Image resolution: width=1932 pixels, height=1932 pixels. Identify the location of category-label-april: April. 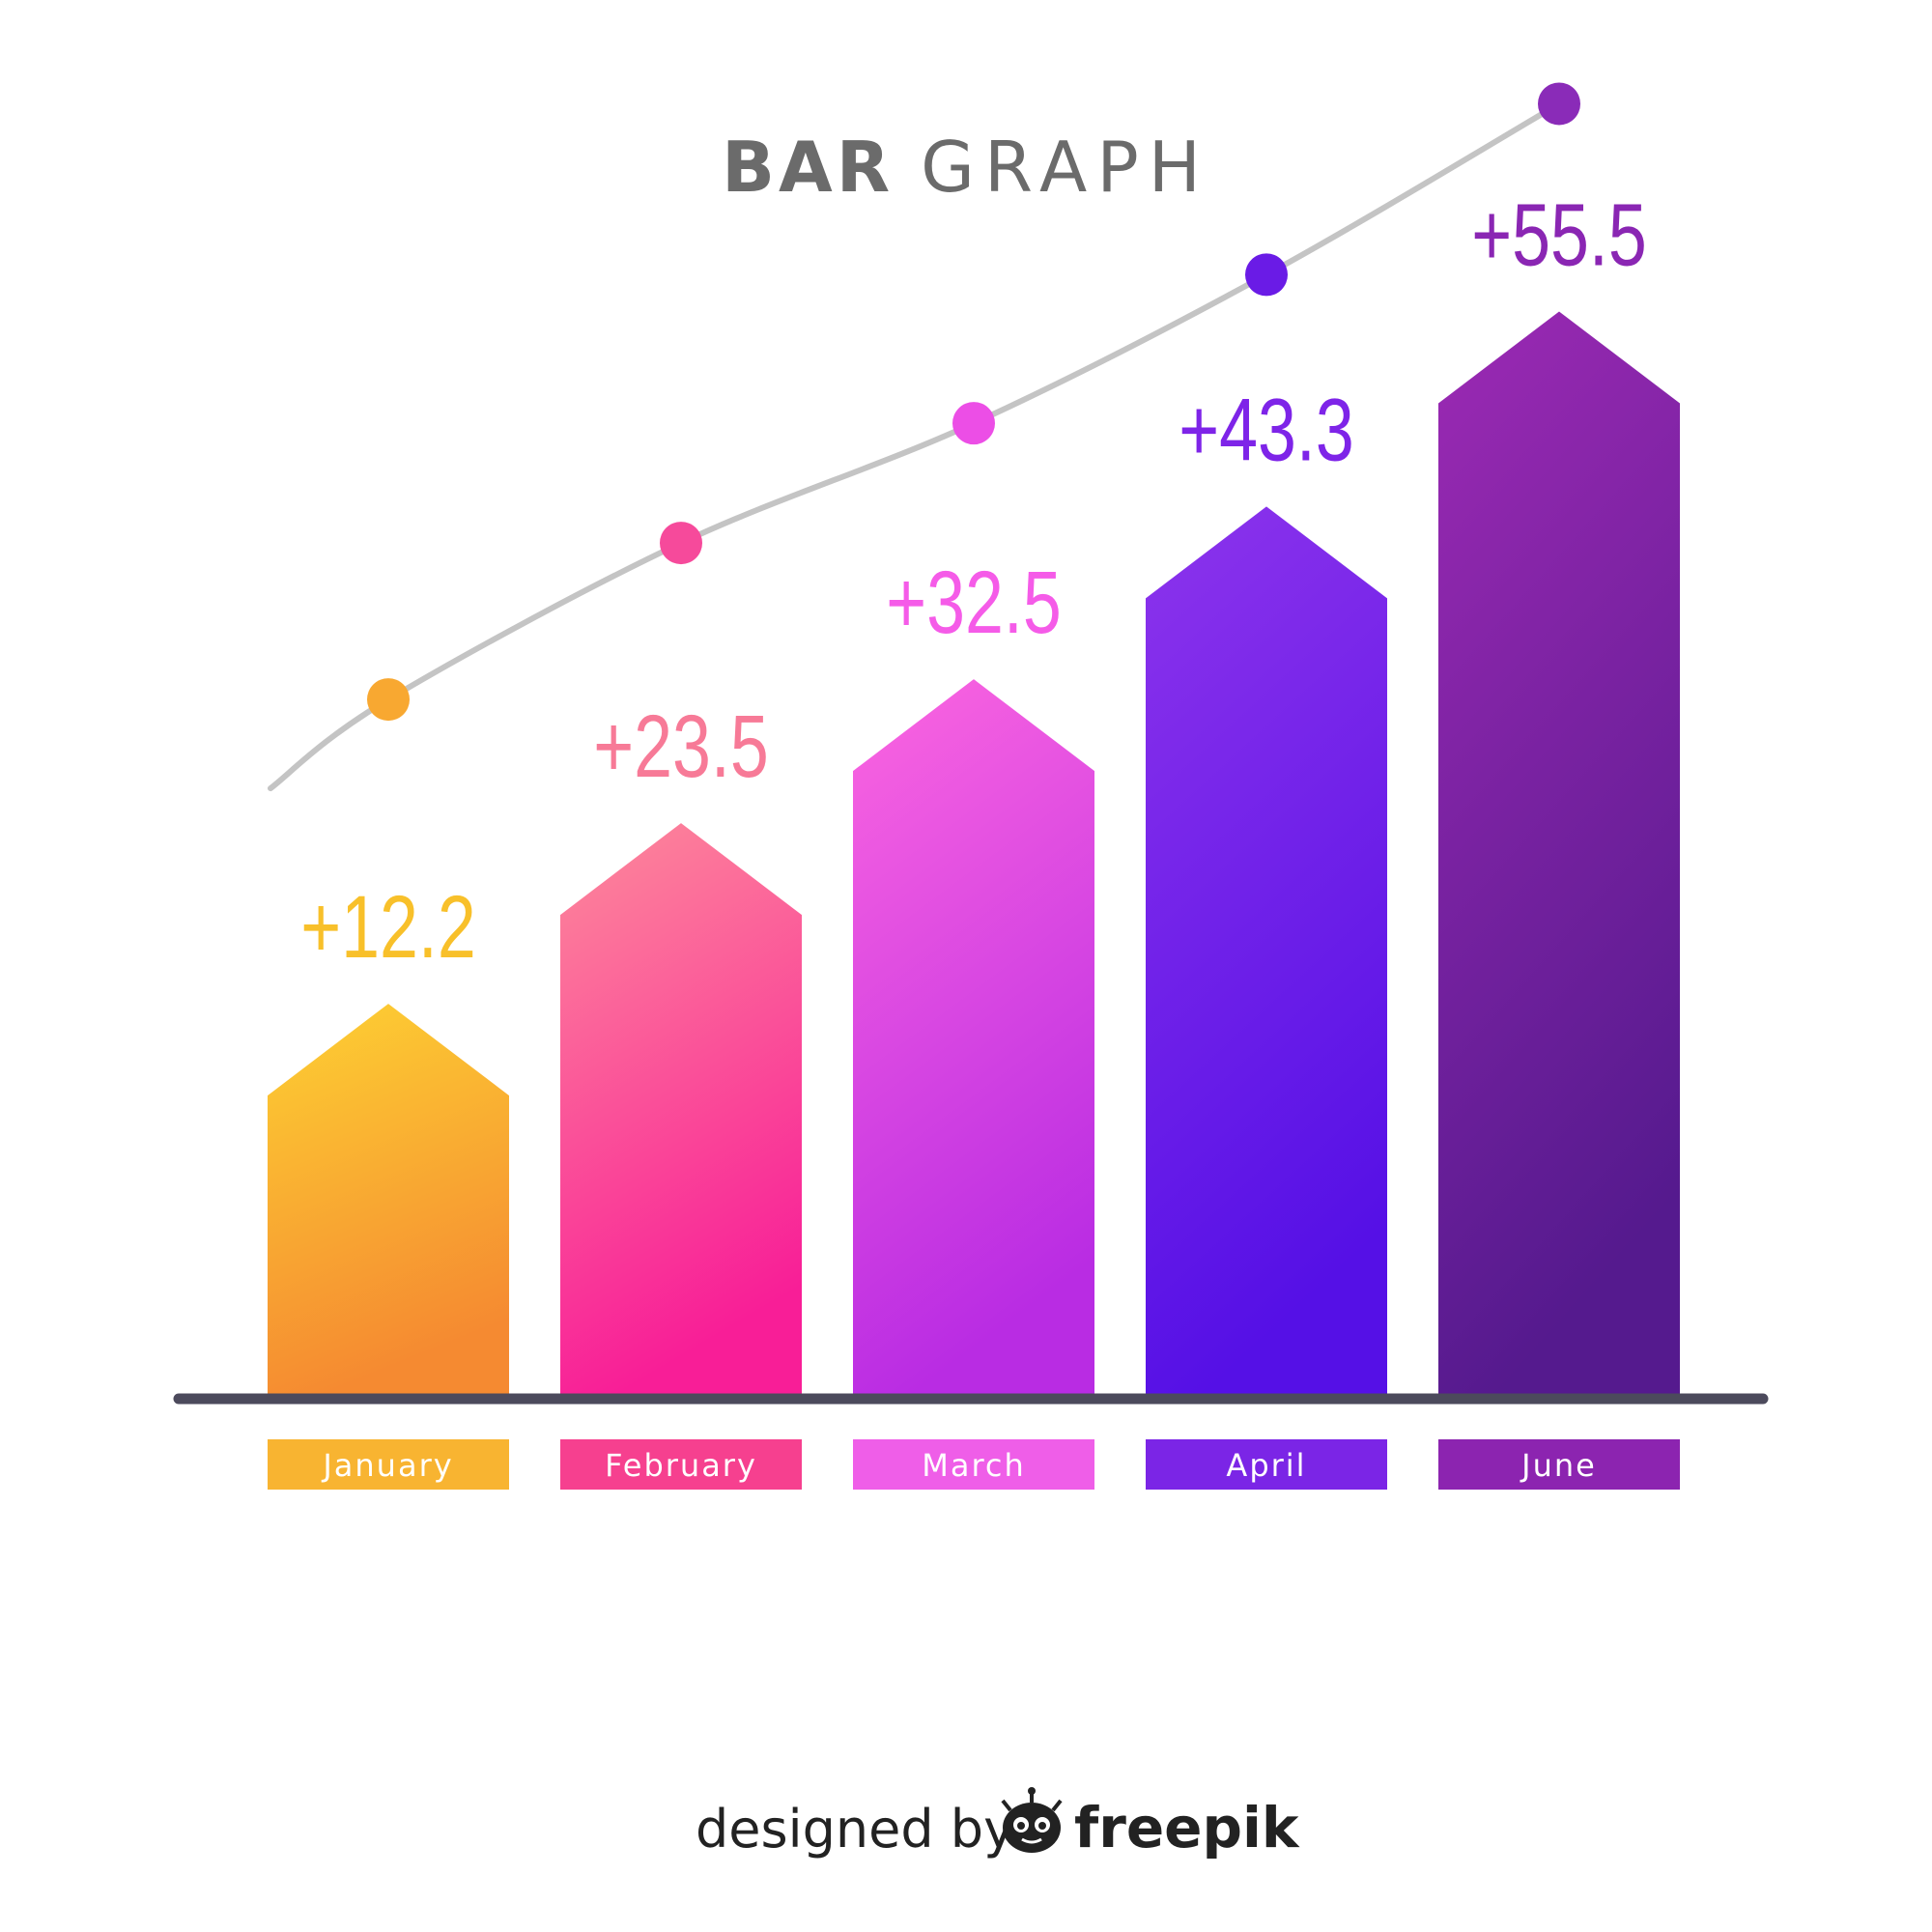
(1266, 1465).